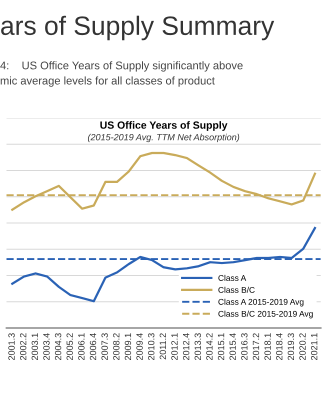  Describe the element at coordinates (93, 346) in the screenshot. I see `x-tick-label: 2006.4` at that location.